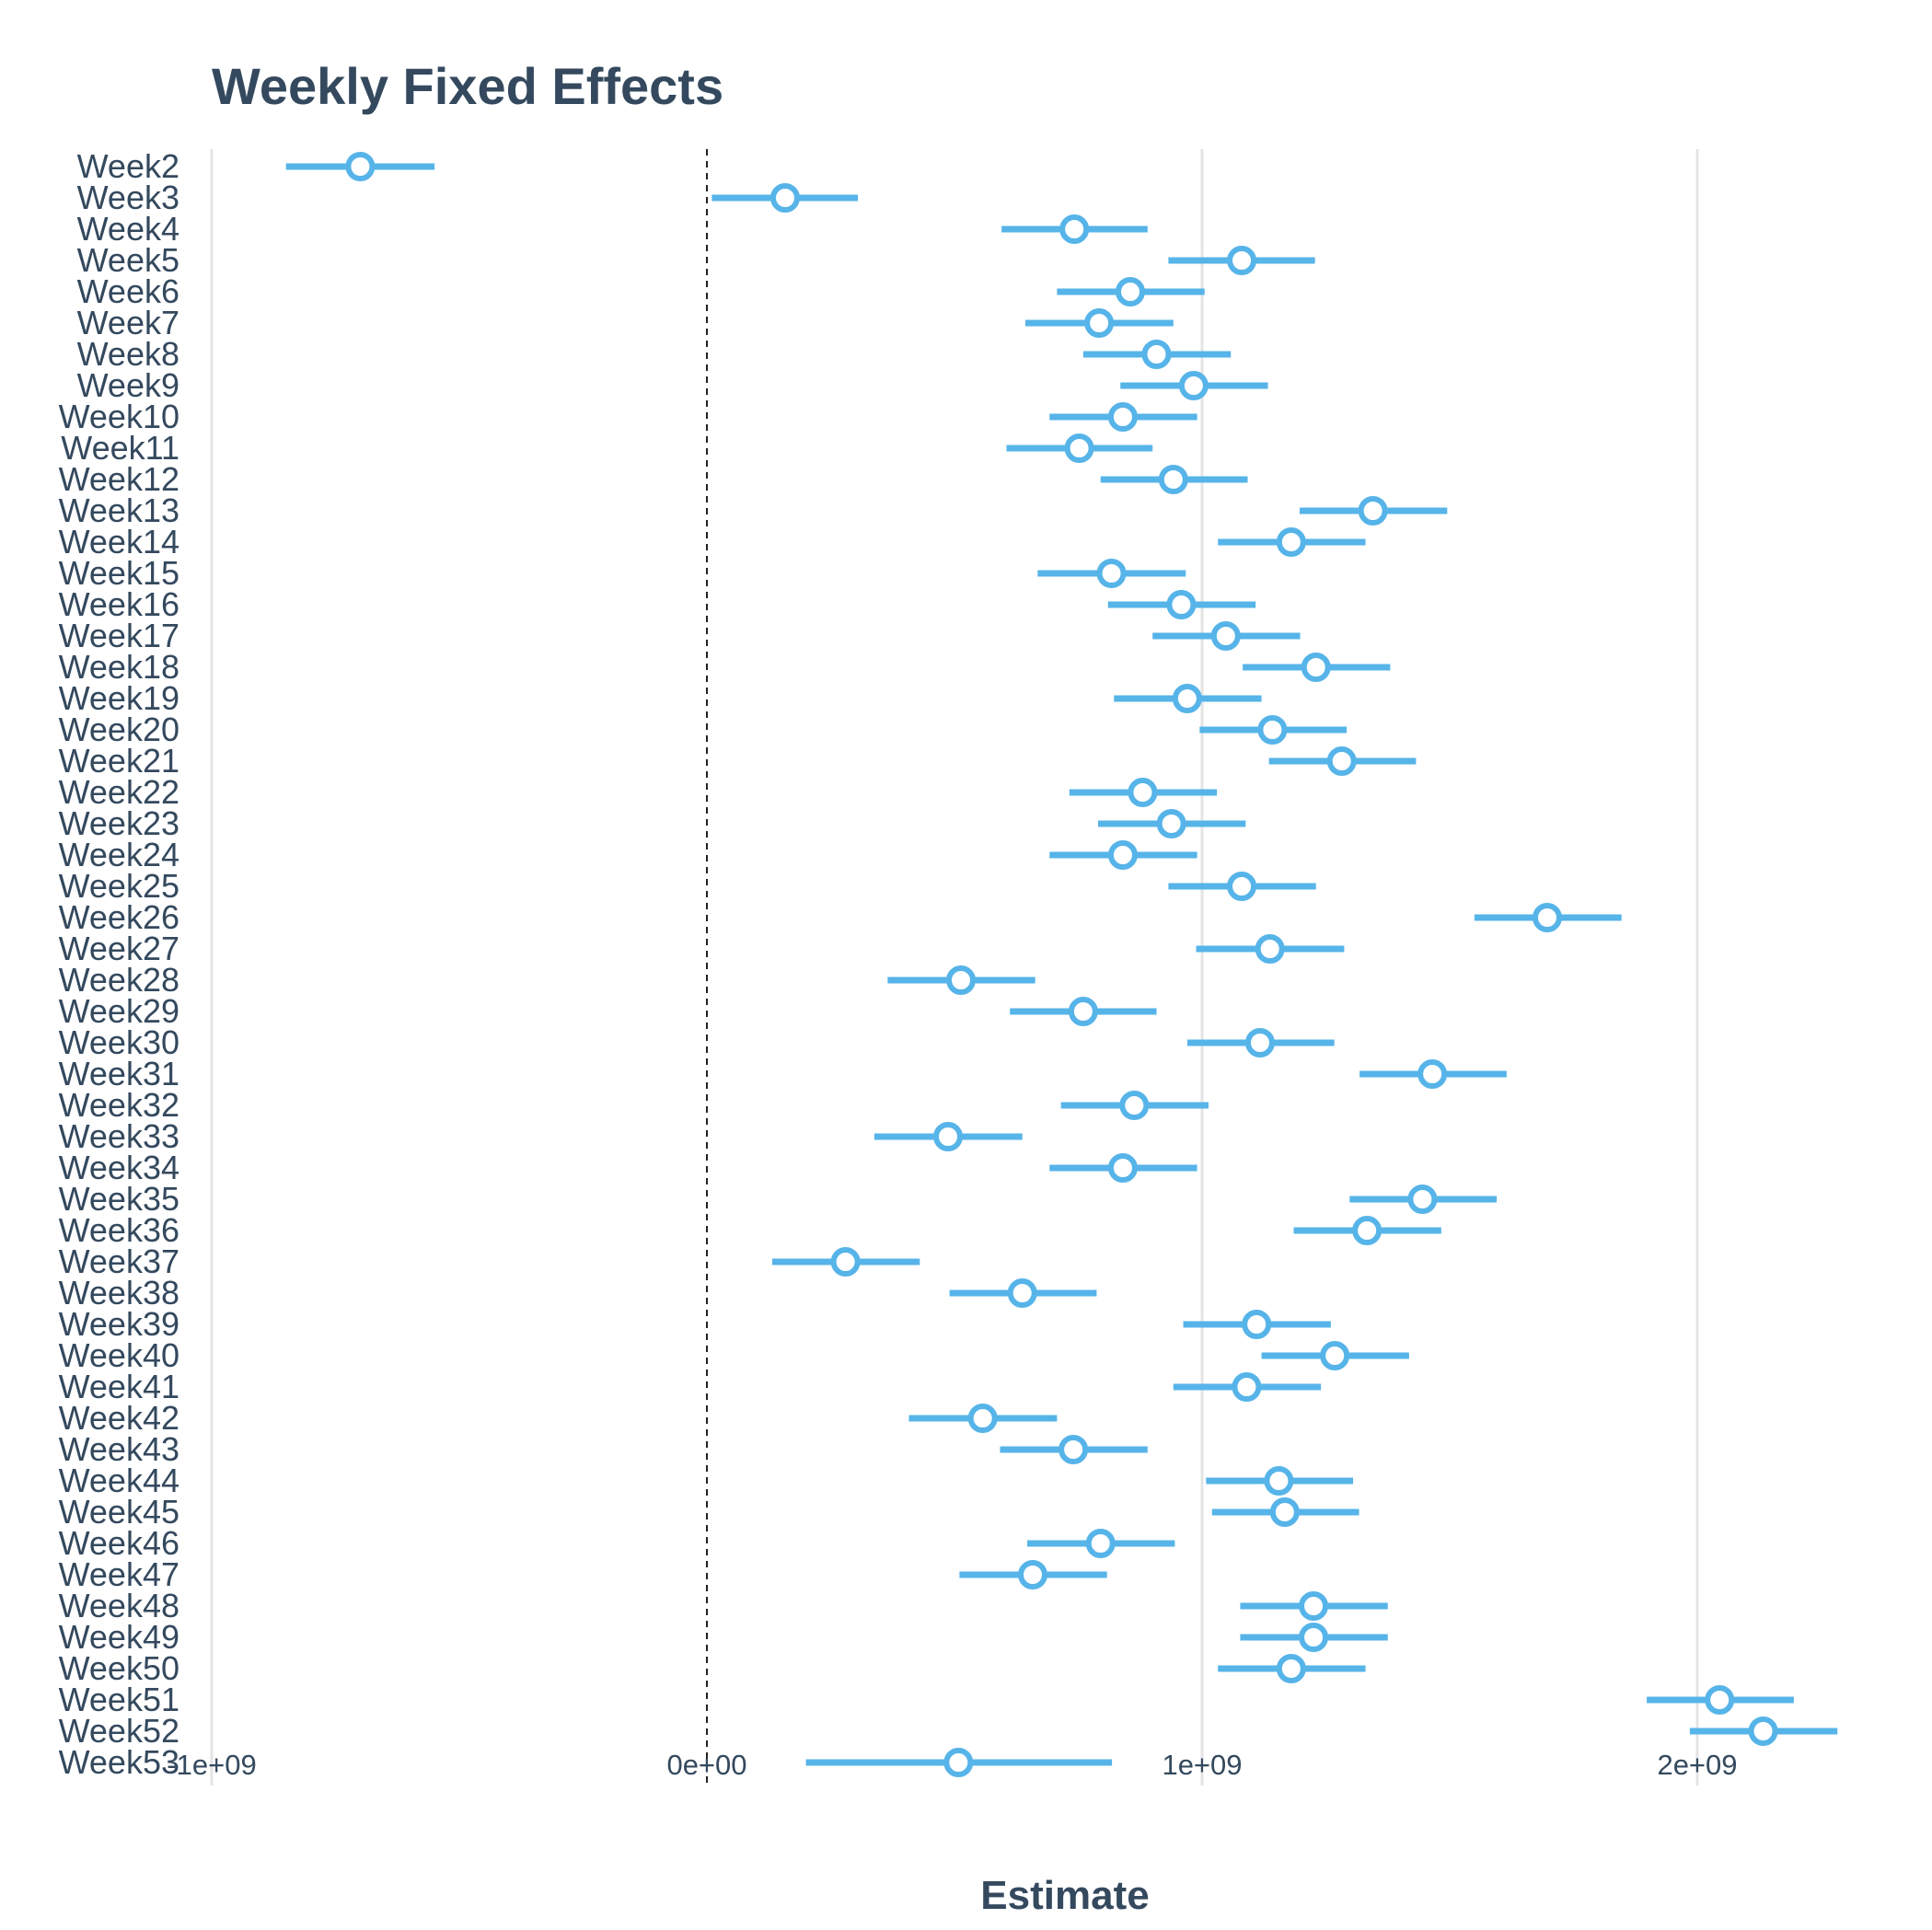  I want to click on x-tick-label: -1e+09, so click(212, 1765).